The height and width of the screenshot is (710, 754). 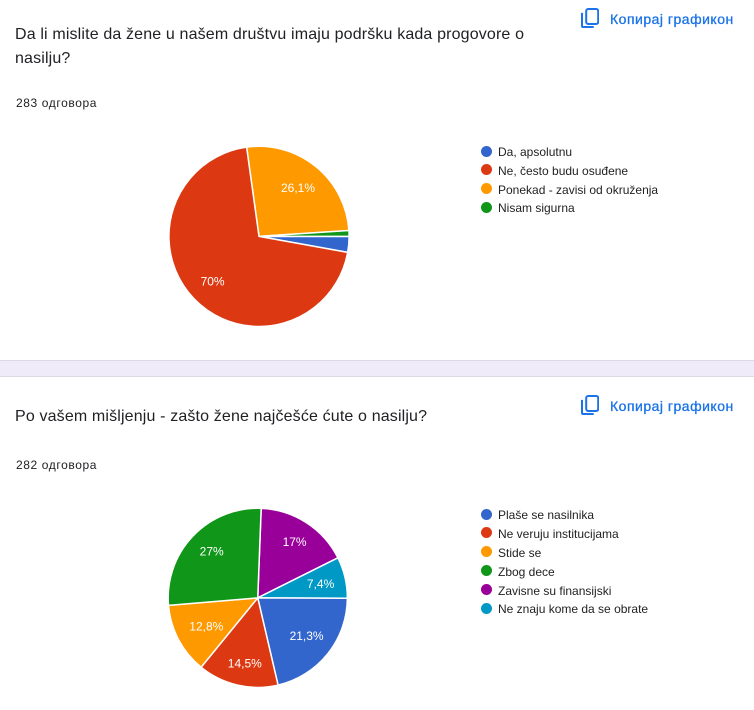 I want to click on svg-text: 70%, so click(x=213, y=281).